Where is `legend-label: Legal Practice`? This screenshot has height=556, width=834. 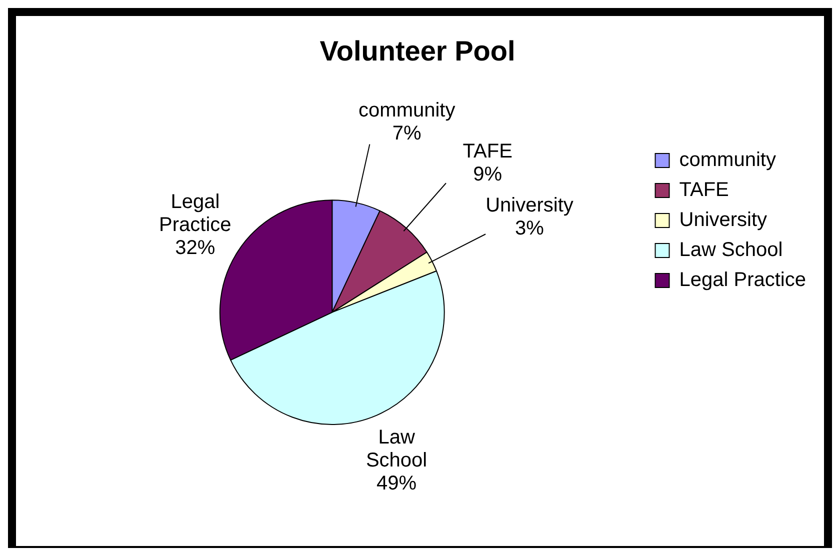
legend-label: Legal Practice is located at coordinates (742, 280).